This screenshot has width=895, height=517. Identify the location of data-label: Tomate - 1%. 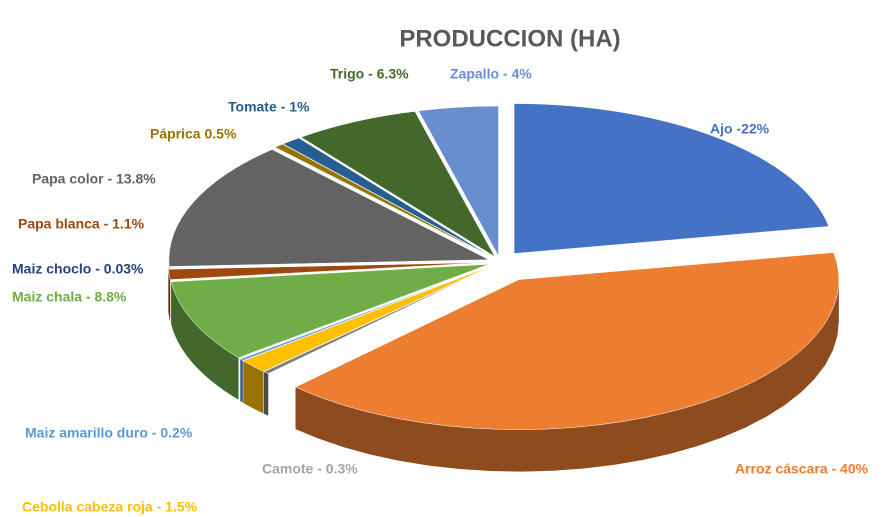
(269, 107).